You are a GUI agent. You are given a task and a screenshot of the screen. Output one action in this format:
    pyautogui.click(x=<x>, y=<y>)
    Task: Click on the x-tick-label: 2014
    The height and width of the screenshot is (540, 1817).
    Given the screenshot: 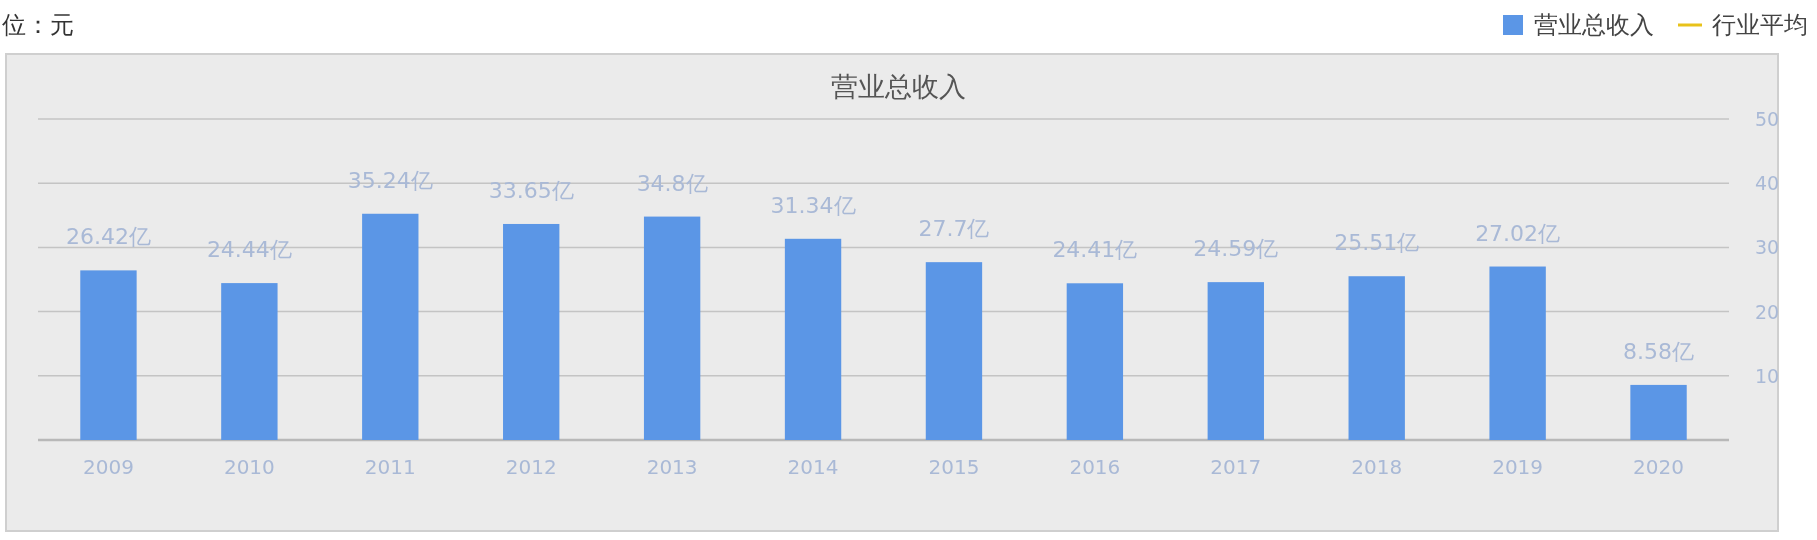 What is the action you would take?
    pyautogui.click(x=813, y=467)
    